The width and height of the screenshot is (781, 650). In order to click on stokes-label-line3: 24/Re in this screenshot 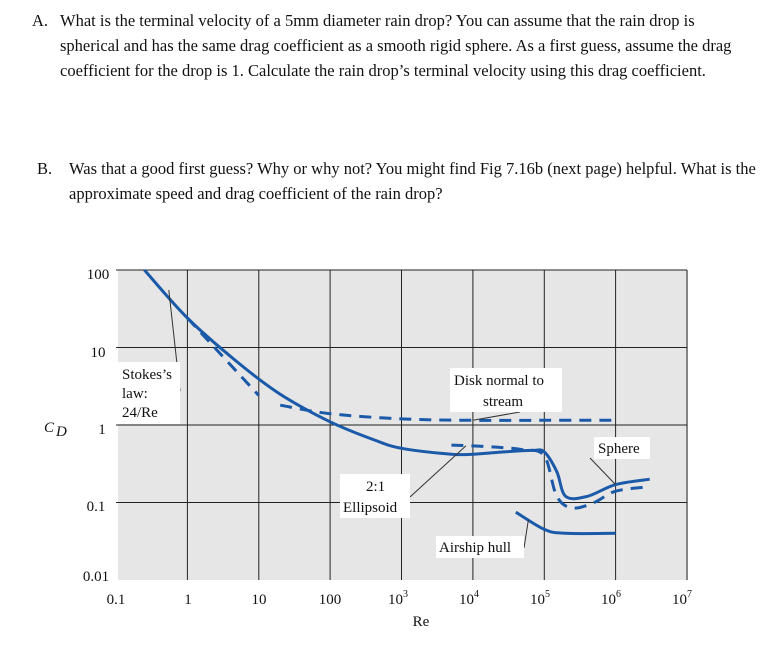, I will do `click(140, 413)`.